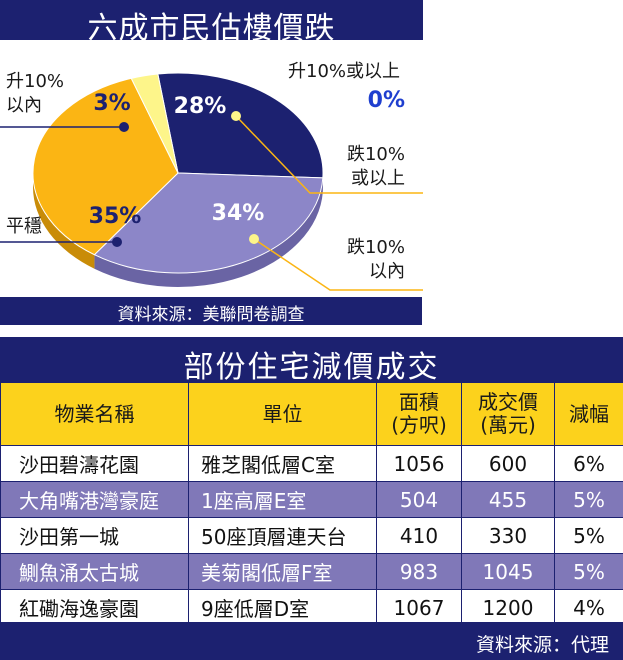 This screenshot has width=623, height=660. What do you see at coordinates (378, 178) in the screenshot?
I see `pie-label-1-line2: 或以上` at bounding box center [378, 178].